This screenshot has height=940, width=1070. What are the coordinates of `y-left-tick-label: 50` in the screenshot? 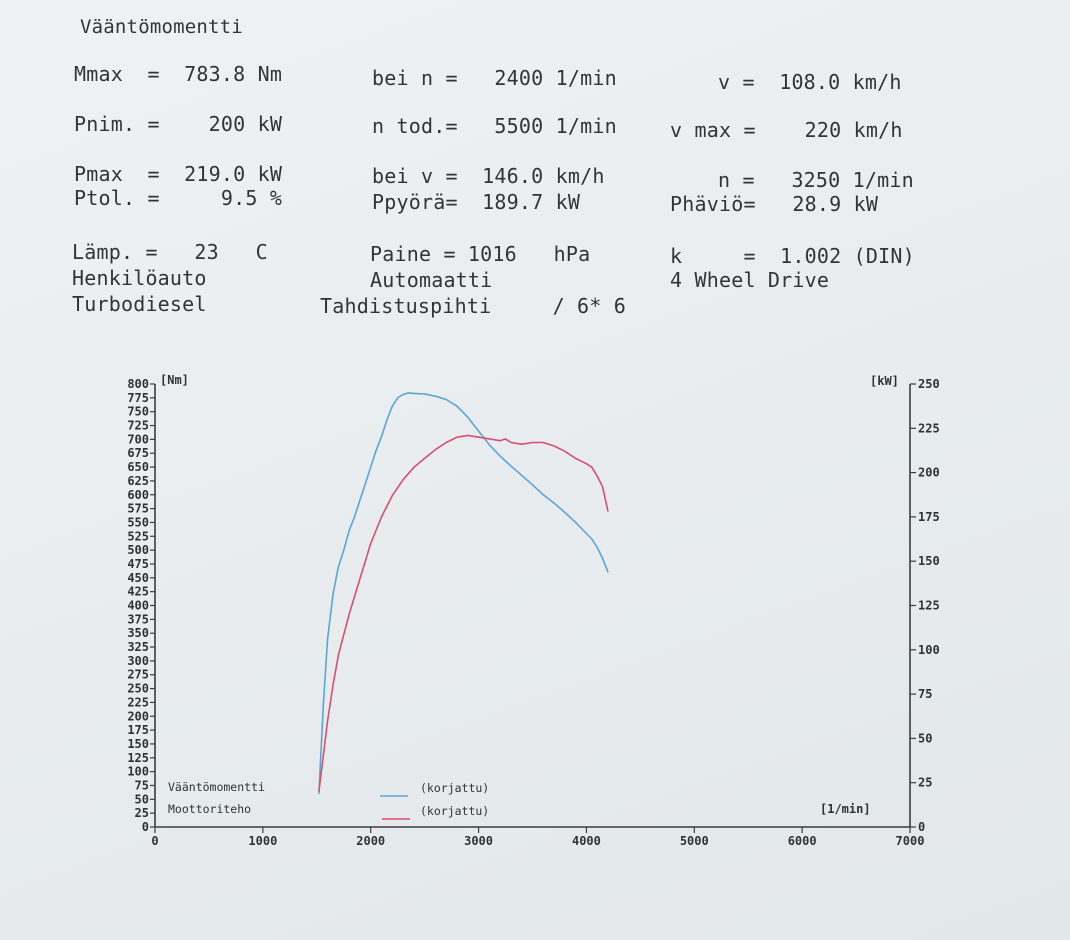 It's located at (142, 799).